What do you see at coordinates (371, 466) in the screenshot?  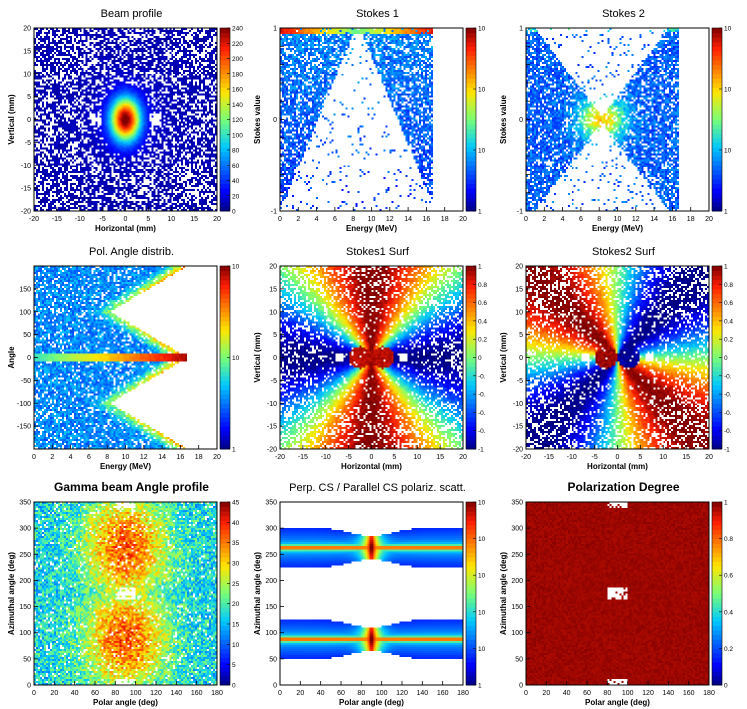 I see `x-axis-label: Horizontal (mm)` at bounding box center [371, 466].